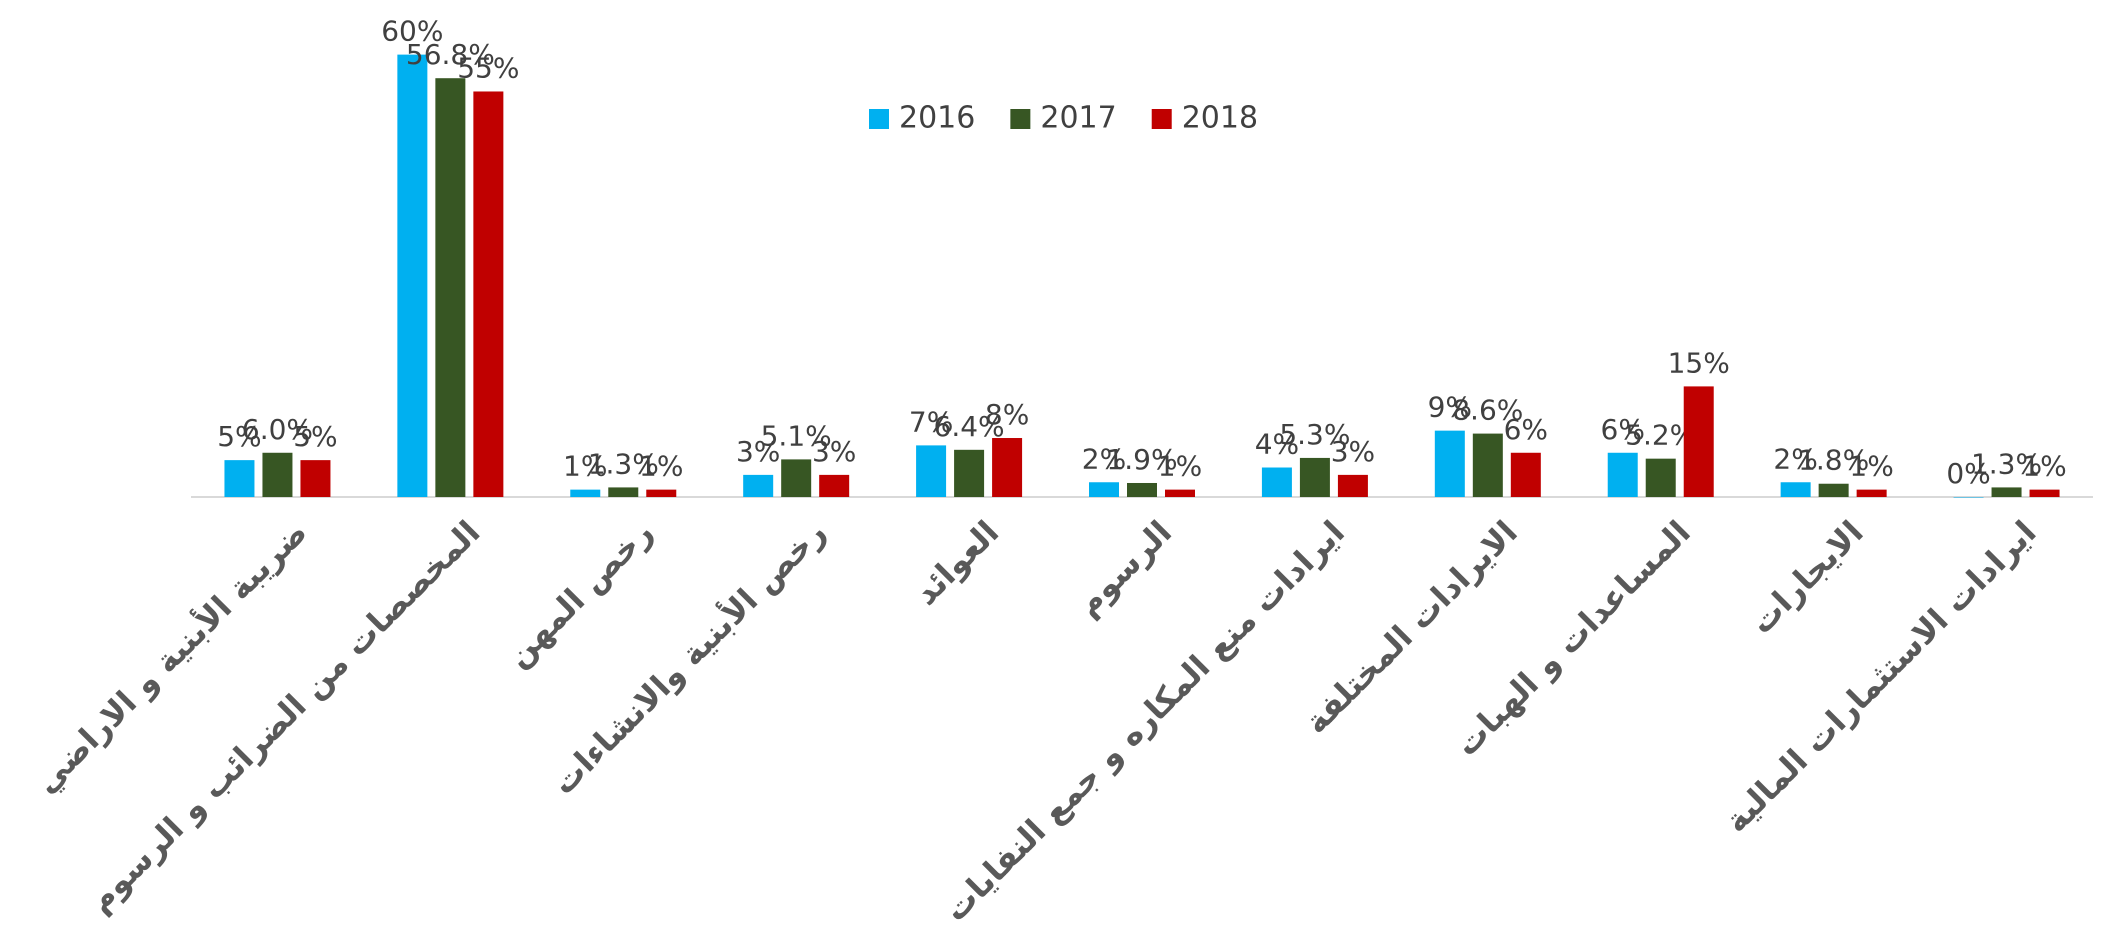 This screenshot has height=935, width=2113. What do you see at coordinates (1880, 676) in the screenshot?
I see `x-tick-label: ايرادات الاستثمارات المالية` at bounding box center [1880, 676].